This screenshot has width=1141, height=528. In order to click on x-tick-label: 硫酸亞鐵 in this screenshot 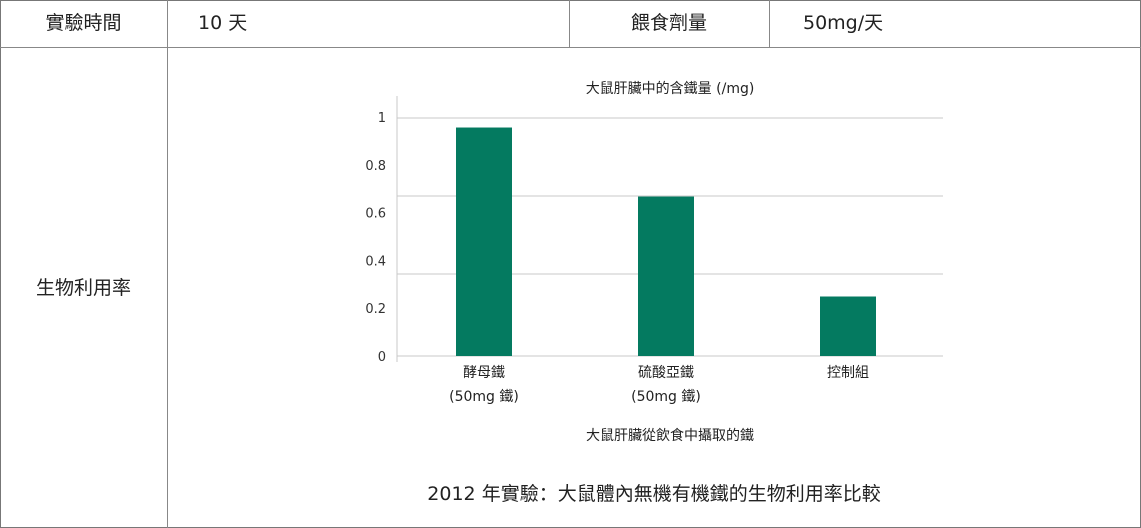, I will do `click(666, 372)`.